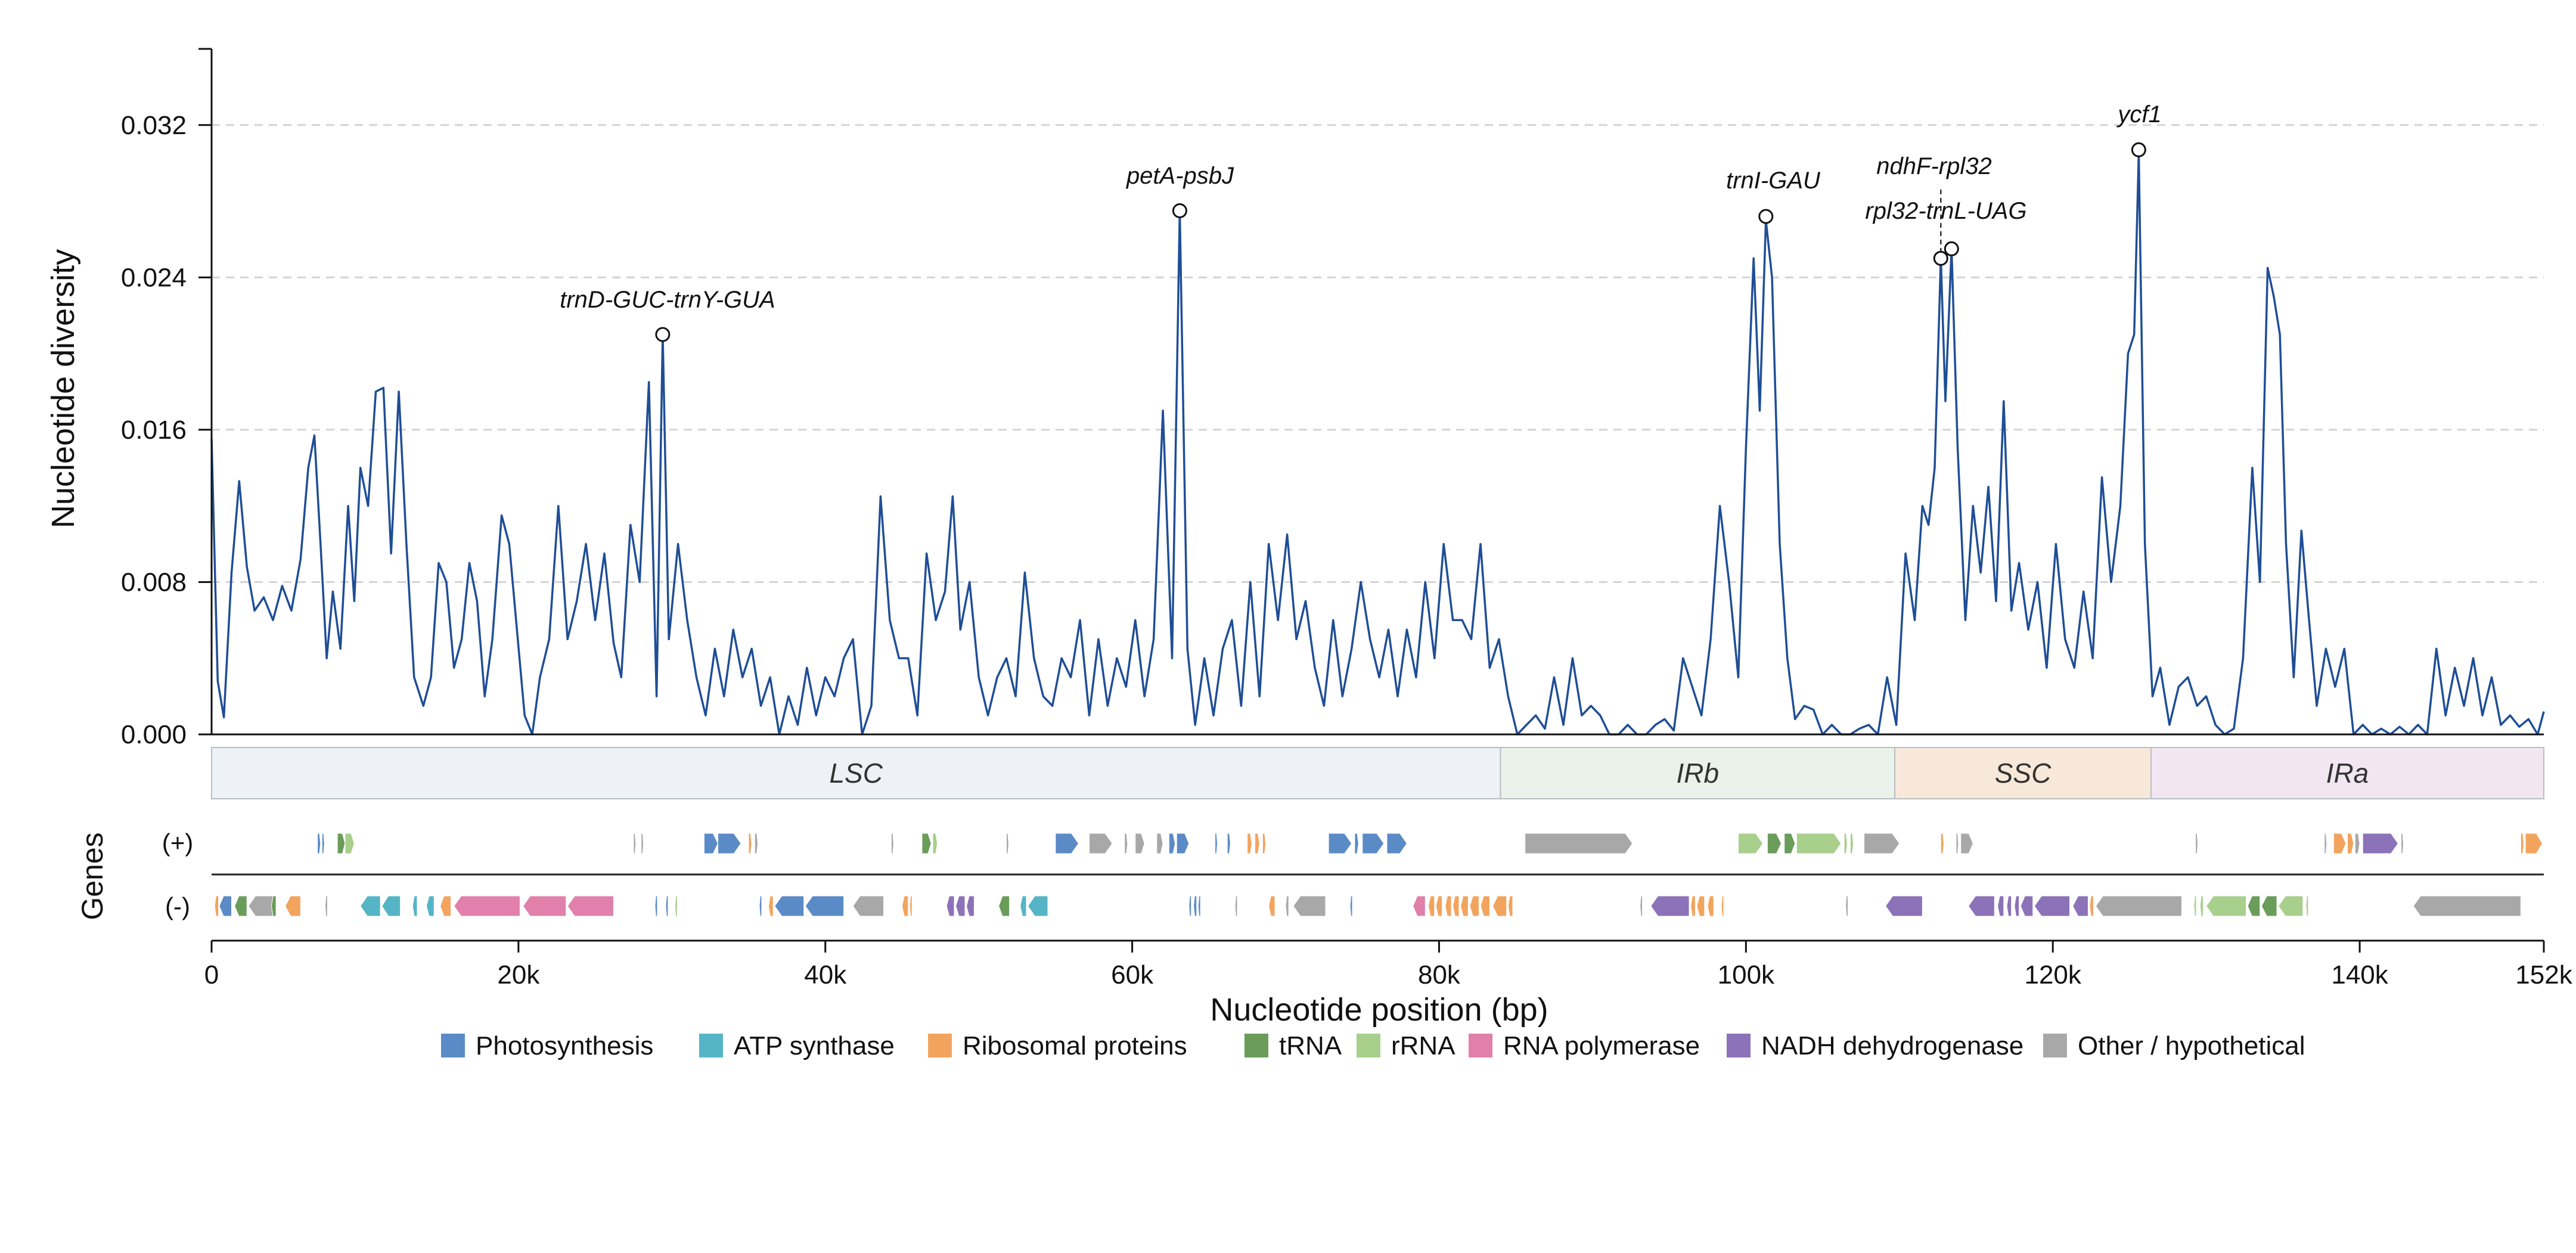  I want to click on region-ssc, so click(2023, 773).